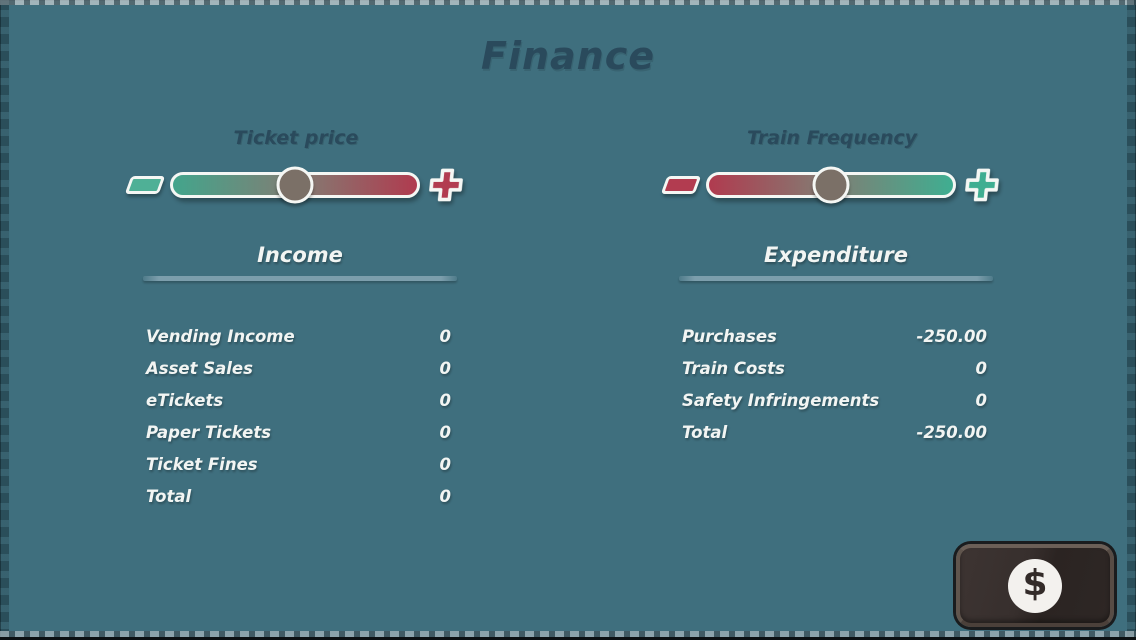  I want to click on expenditure-header: Expenditure, so click(836, 255).